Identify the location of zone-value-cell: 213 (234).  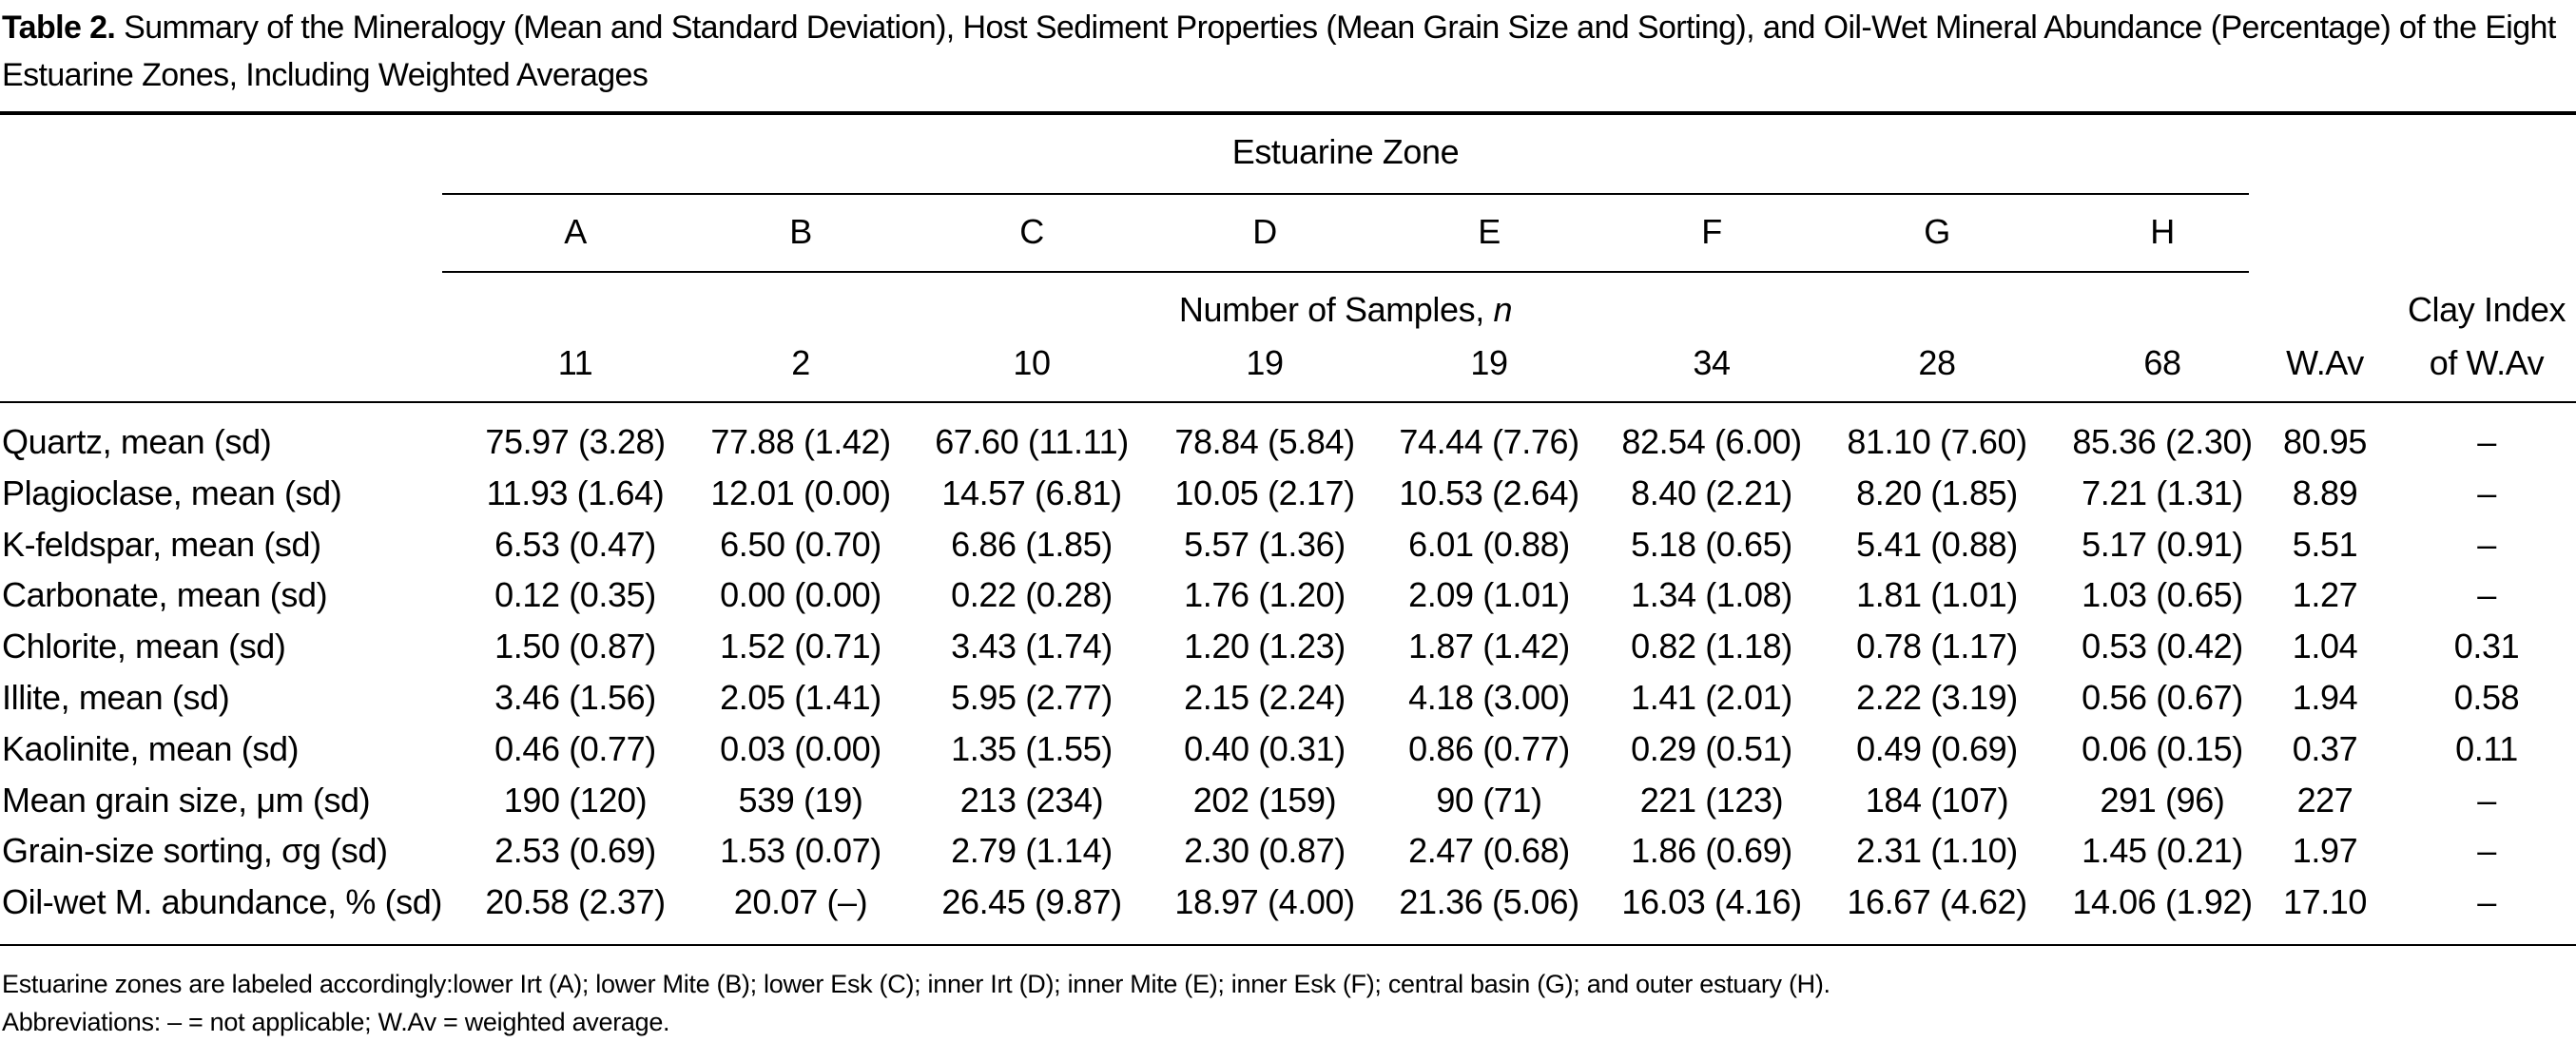
(1031, 801).